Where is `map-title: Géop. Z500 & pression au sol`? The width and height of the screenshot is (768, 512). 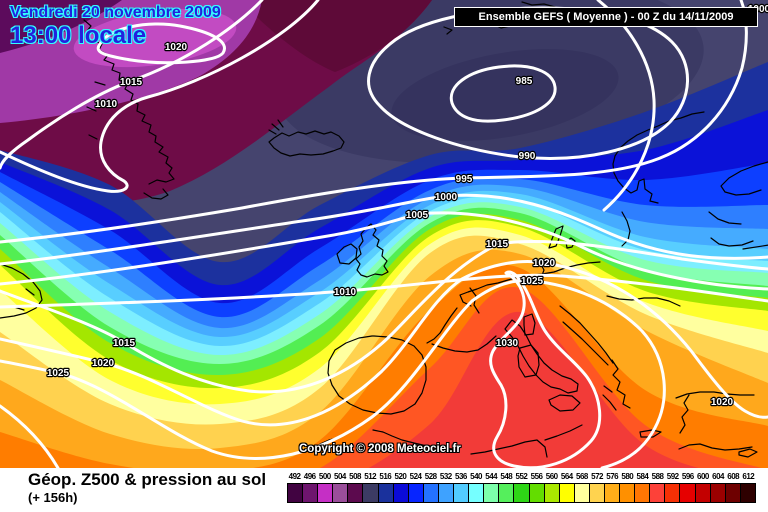 map-title: Géop. Z500 & pression au sol is located at coordinates (147, 479).